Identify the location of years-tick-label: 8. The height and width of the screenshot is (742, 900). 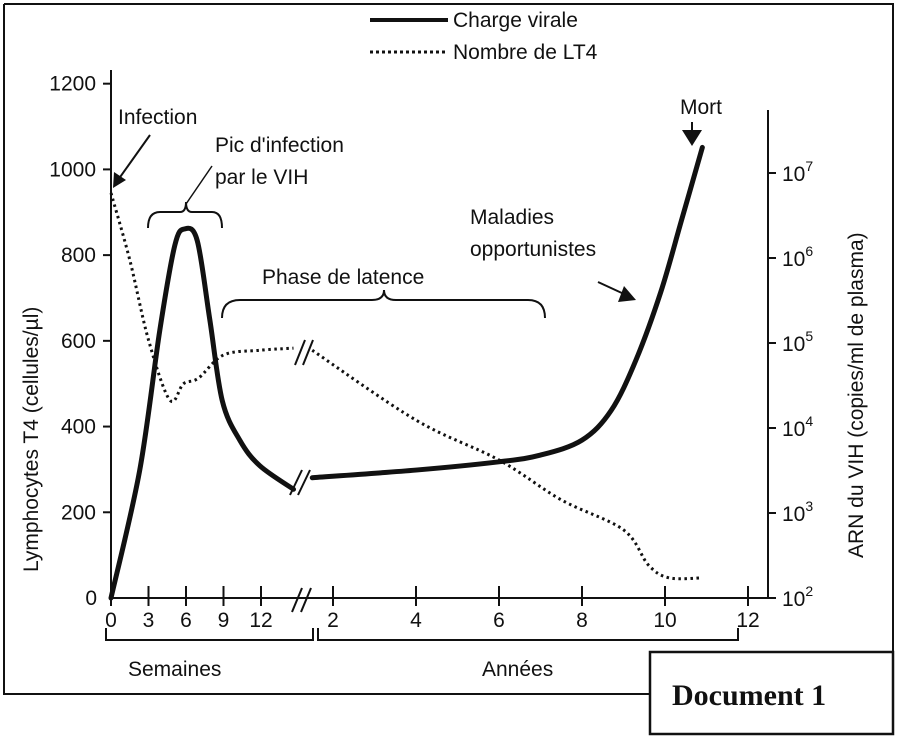
(582, 620).